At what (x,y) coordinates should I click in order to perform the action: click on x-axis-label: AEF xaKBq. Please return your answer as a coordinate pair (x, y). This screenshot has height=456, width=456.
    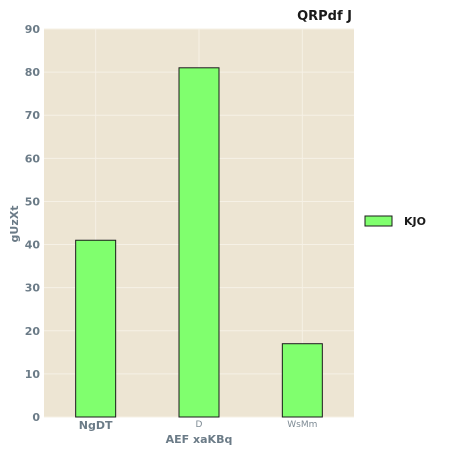
    Looking at the image, I should click on (199, 439).